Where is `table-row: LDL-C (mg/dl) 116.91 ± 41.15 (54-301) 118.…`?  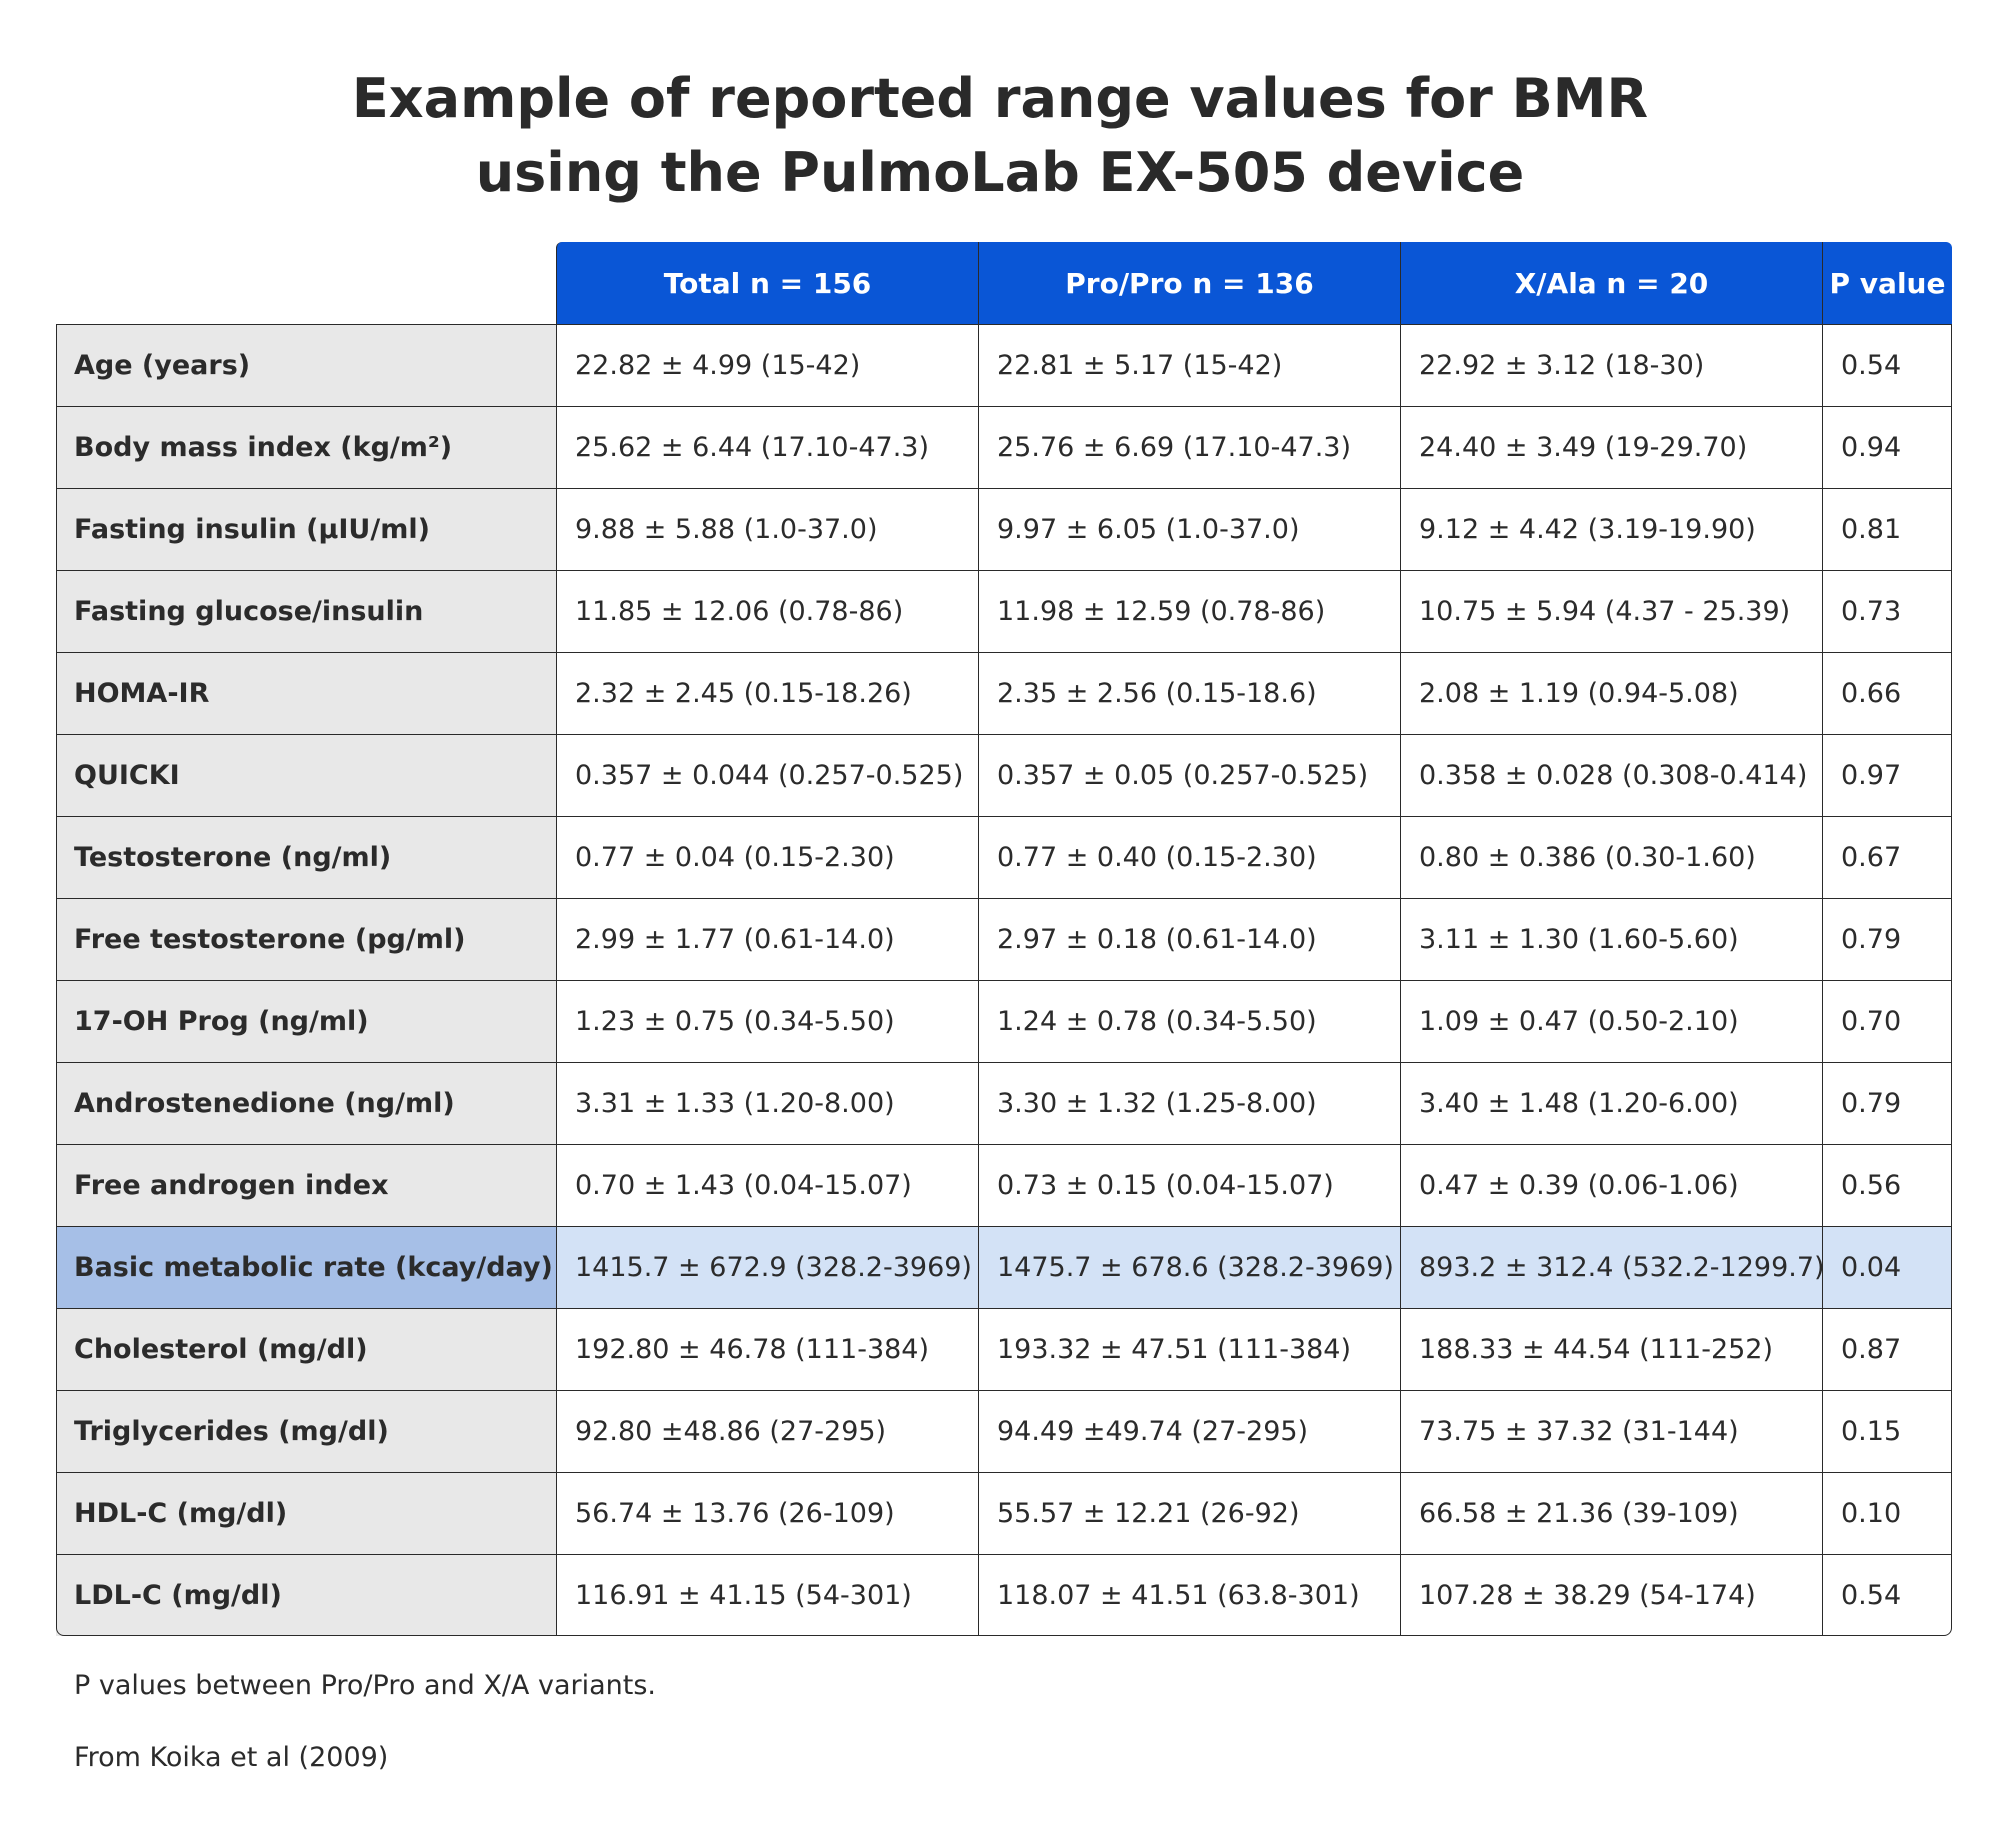
table-row: LDL-C (mg/dl) 116.91 ± 41.15 (54-301) 118.… is located at coordinates (1004, 1595).